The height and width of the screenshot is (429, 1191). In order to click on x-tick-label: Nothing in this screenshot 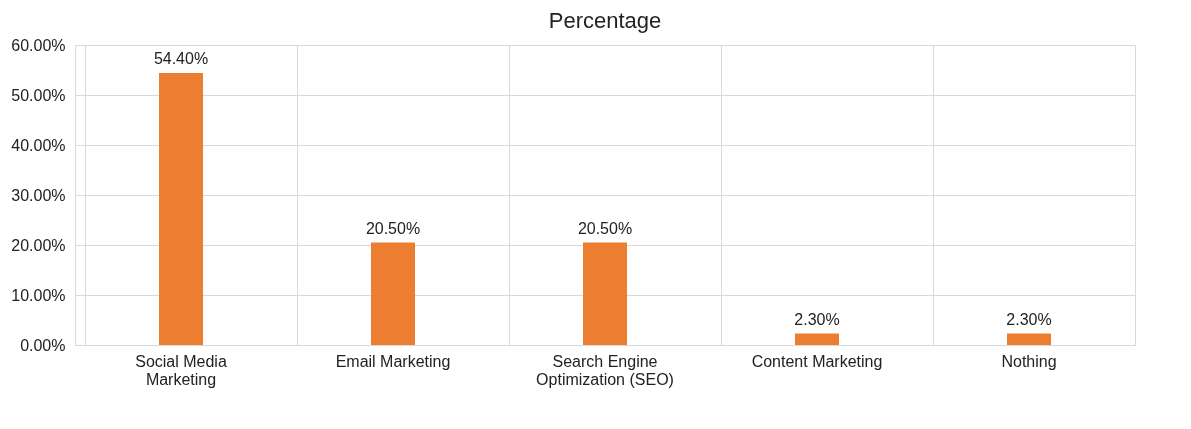, I will do `click(1029, 361)`.